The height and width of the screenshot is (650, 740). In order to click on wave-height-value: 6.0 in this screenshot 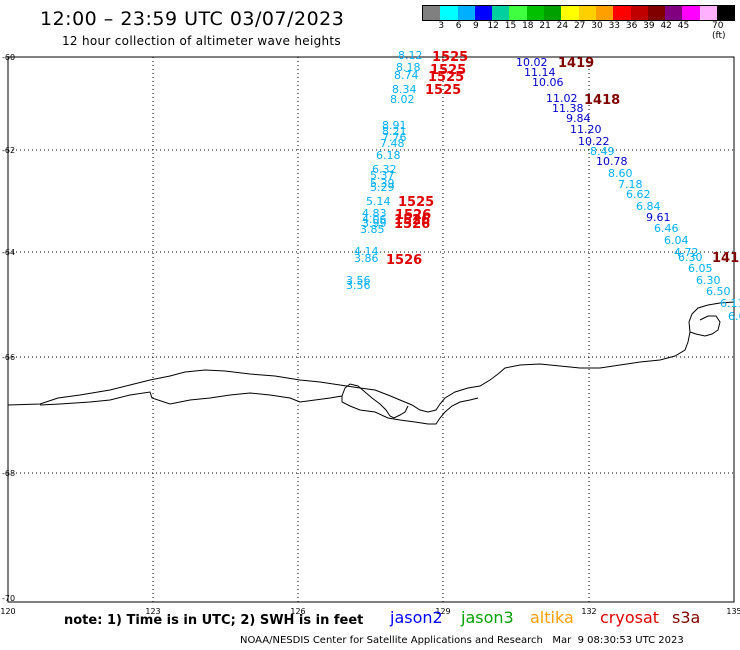, I will do `click(734, 316)`.